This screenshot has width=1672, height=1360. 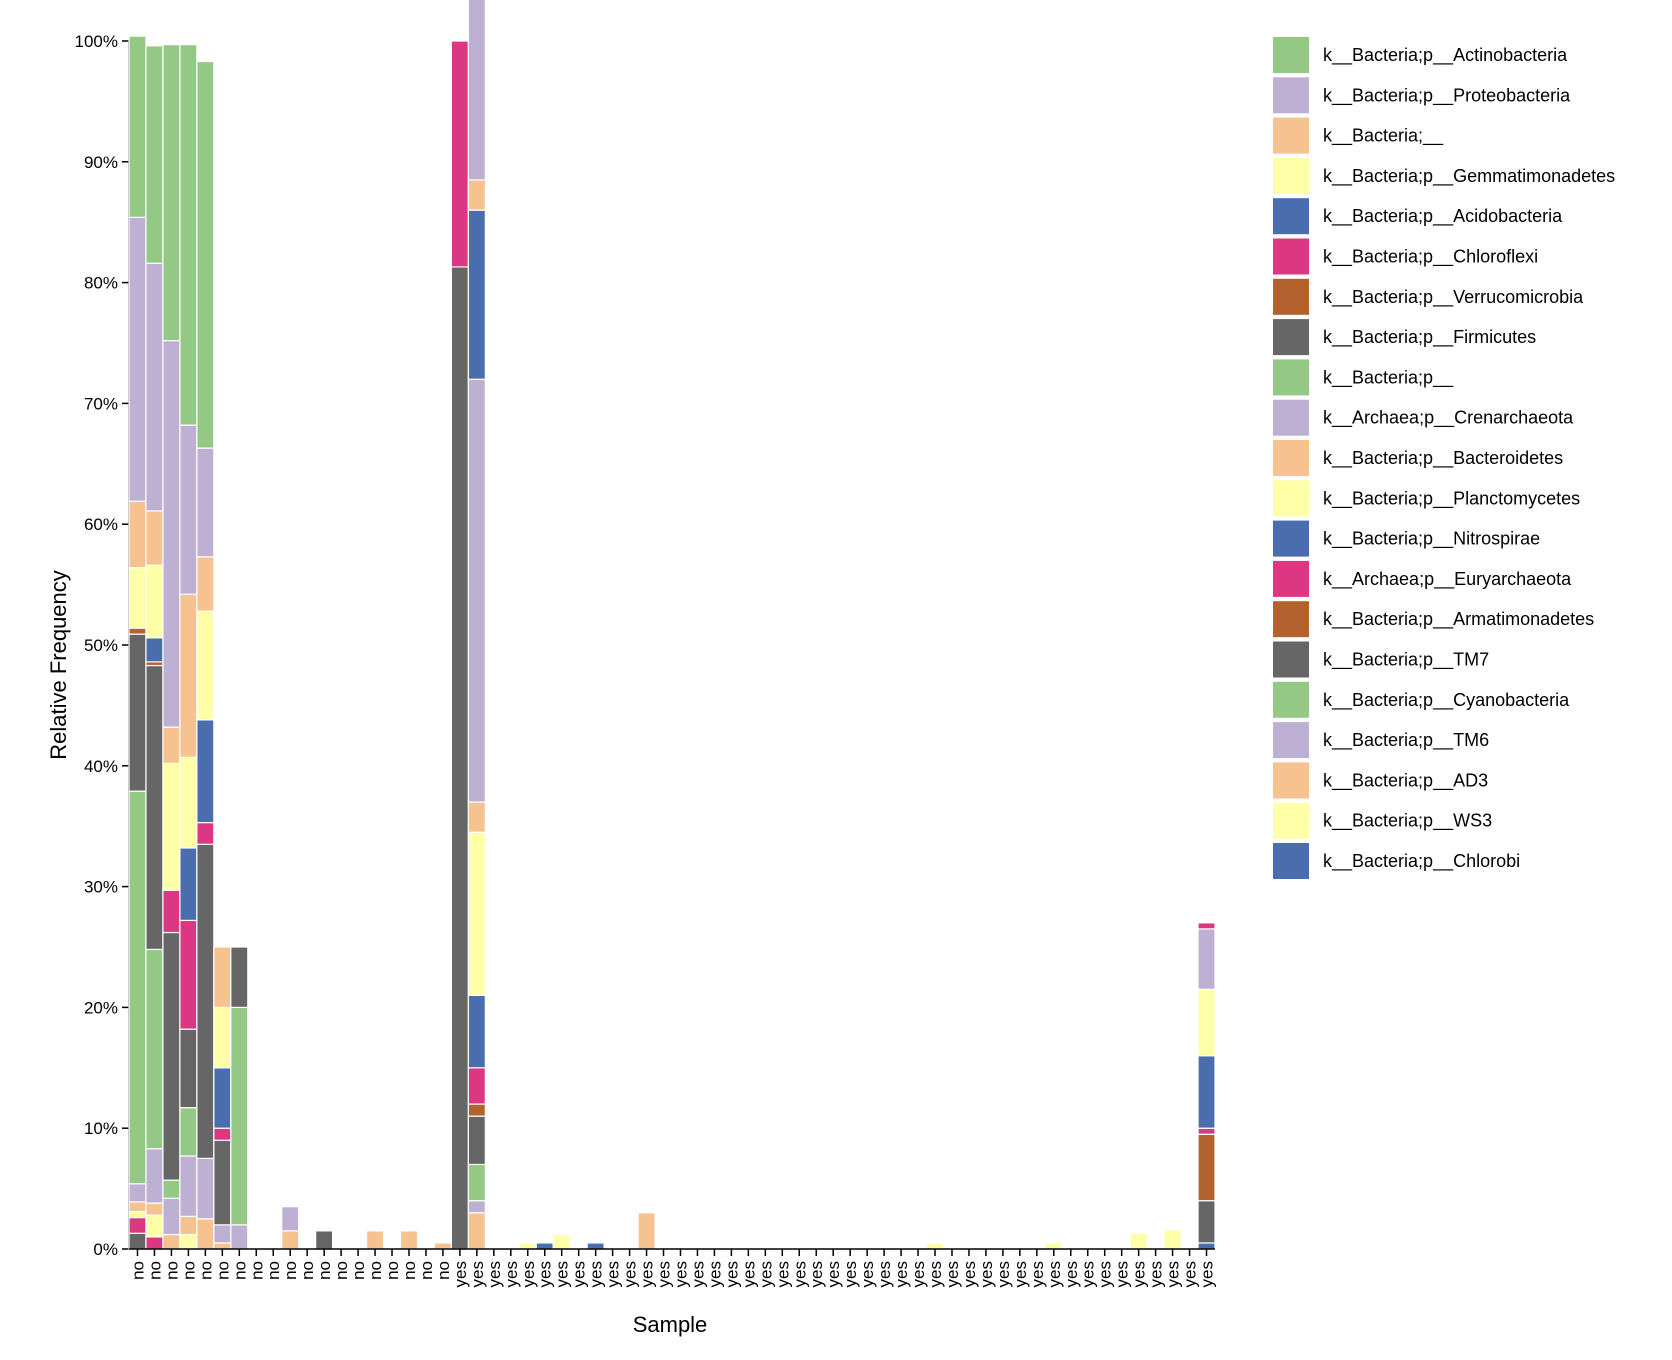 What do you see at coordinates (1405, 780) in the screenshot?
I see `legend-label: k__Bacteria;p__AD3` at bounding box center [1405, 780].